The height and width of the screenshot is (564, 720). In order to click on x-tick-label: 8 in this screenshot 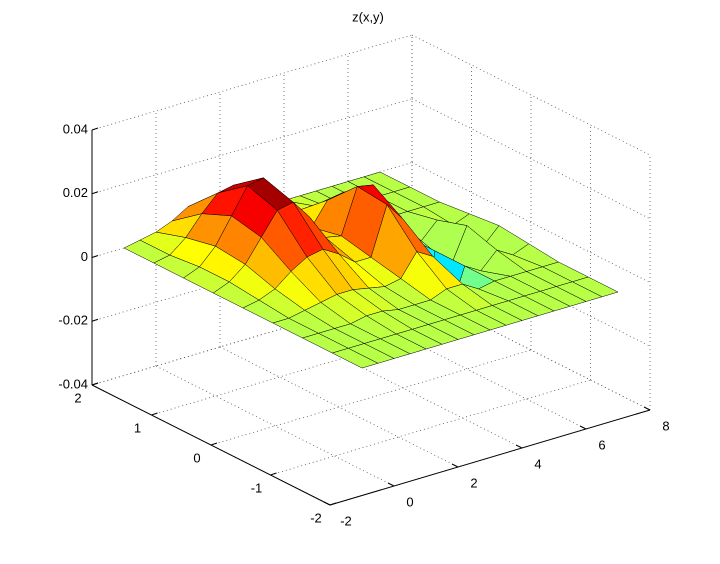, I will do `click(665, 425)`.